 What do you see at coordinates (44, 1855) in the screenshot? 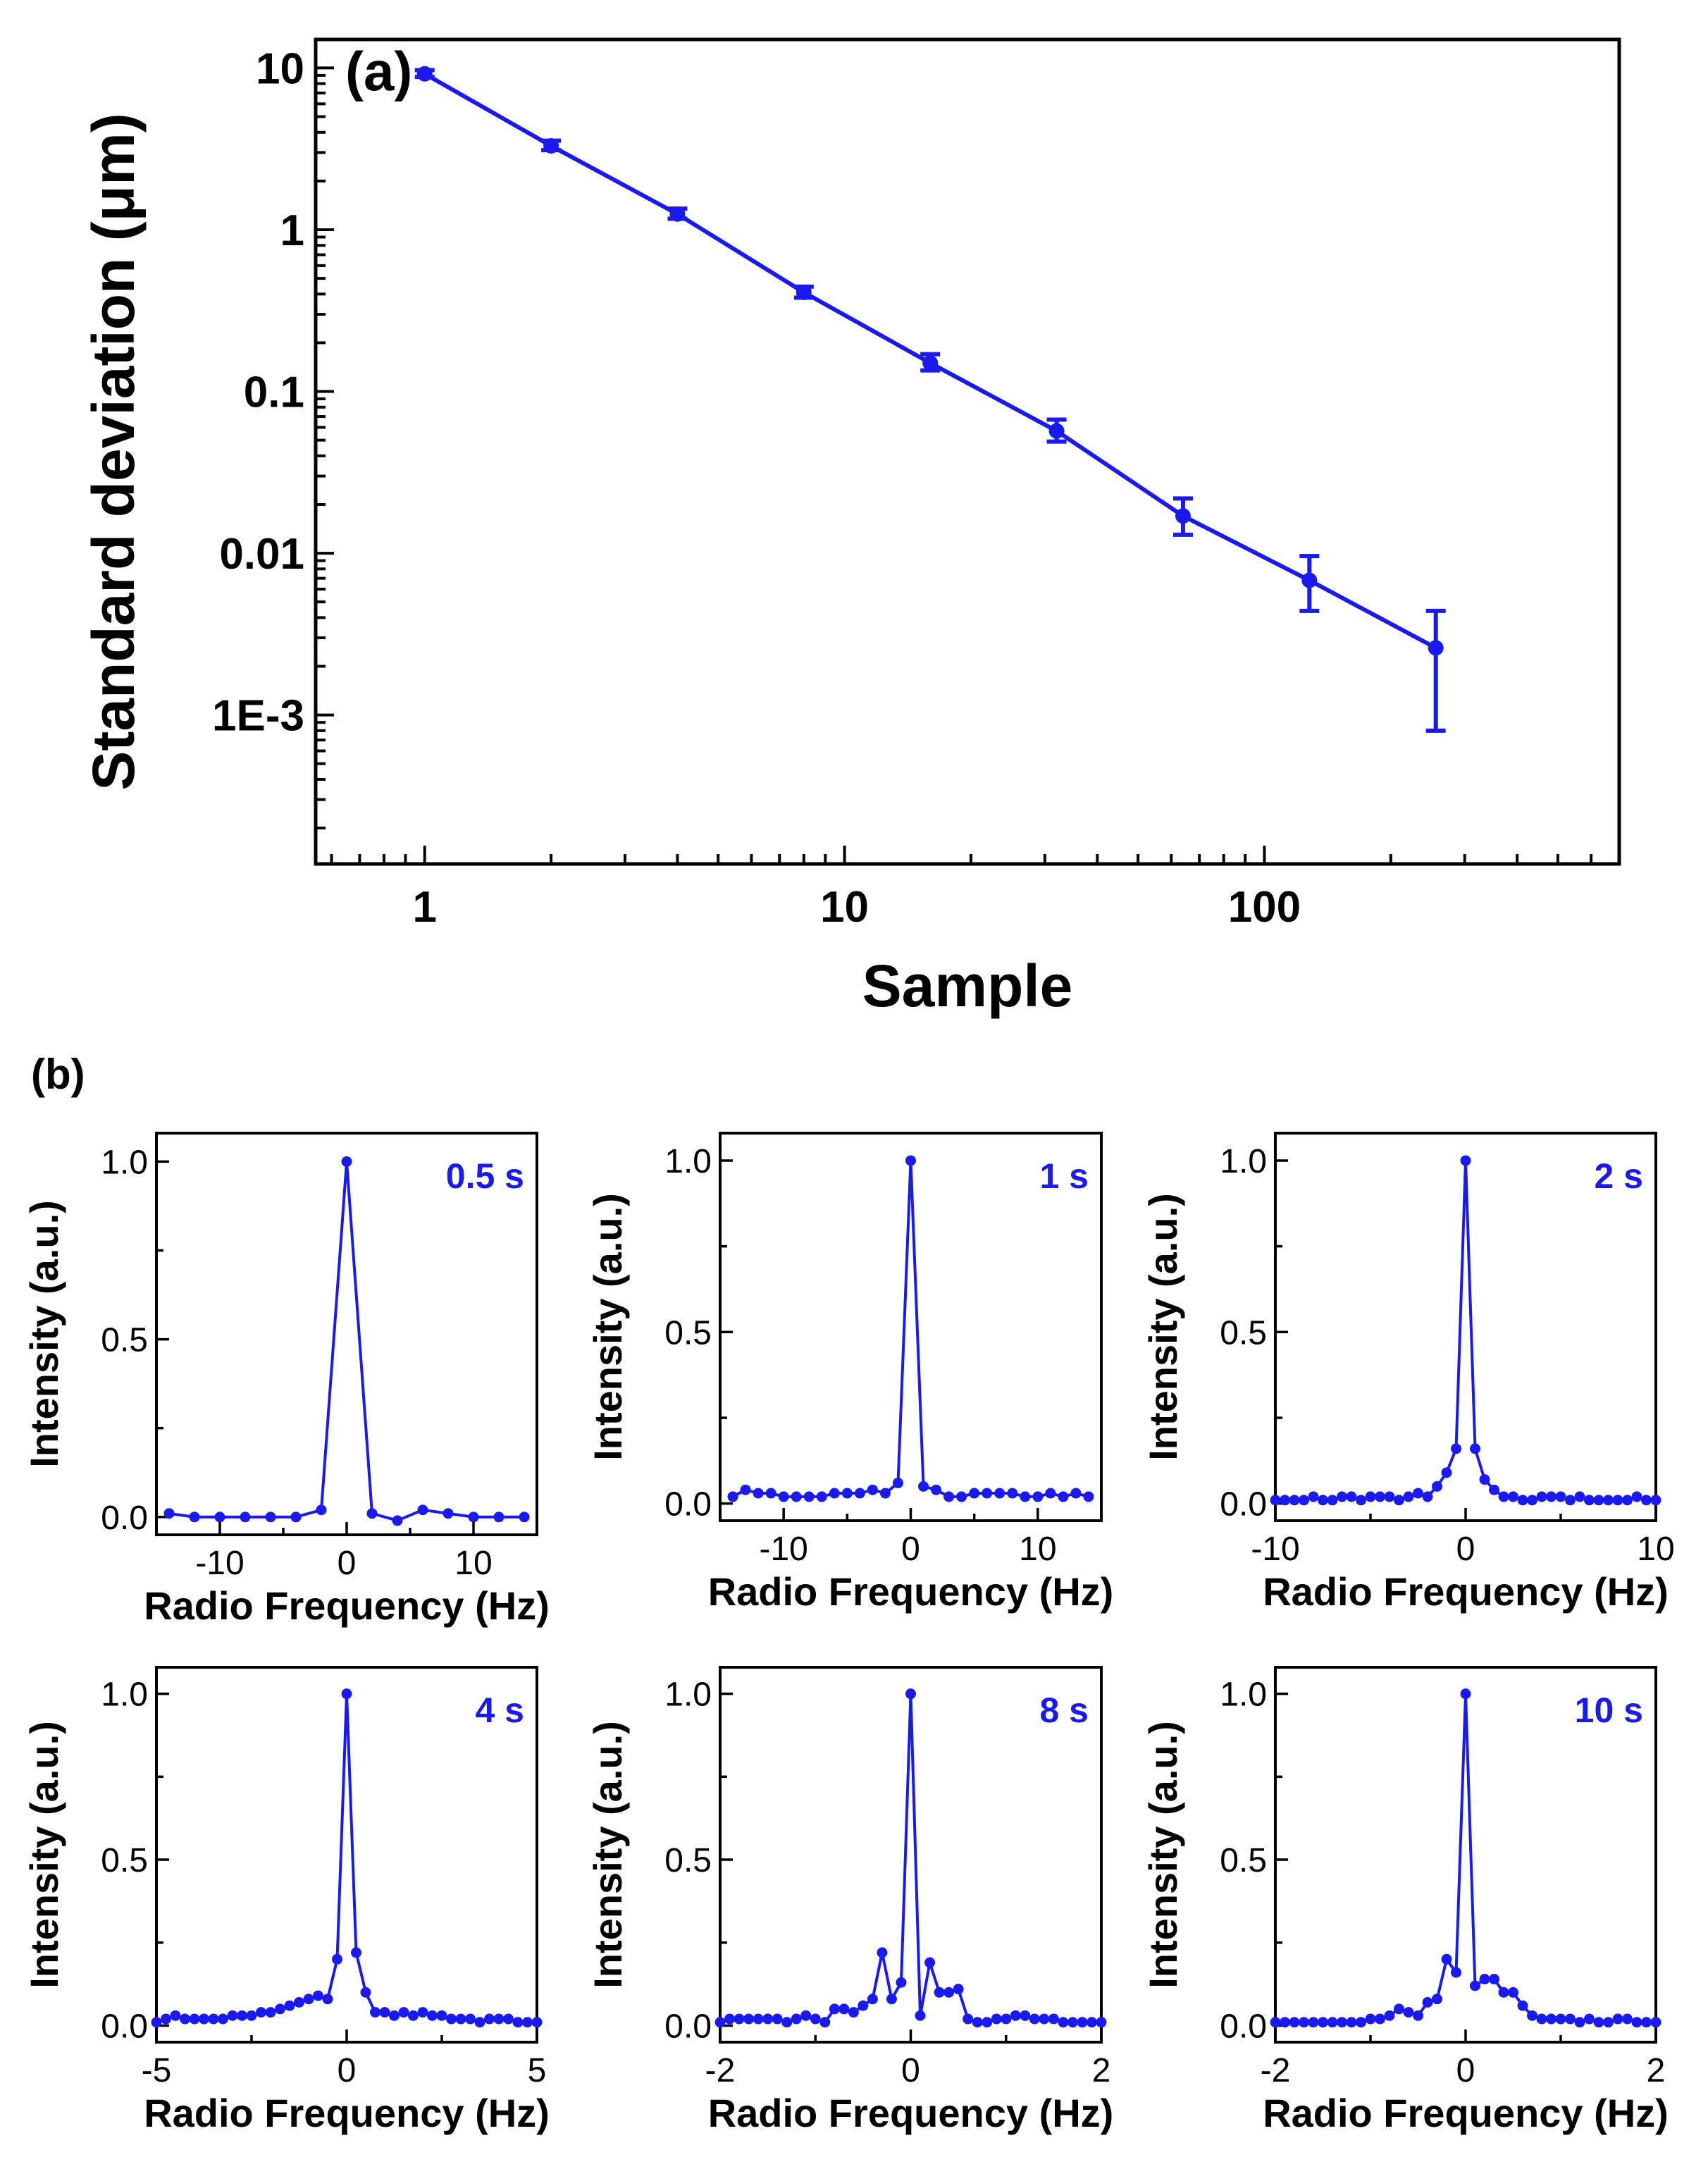
I see `y-axis-label: Intensity (a.u.)` at bounding box center [44, 1855].